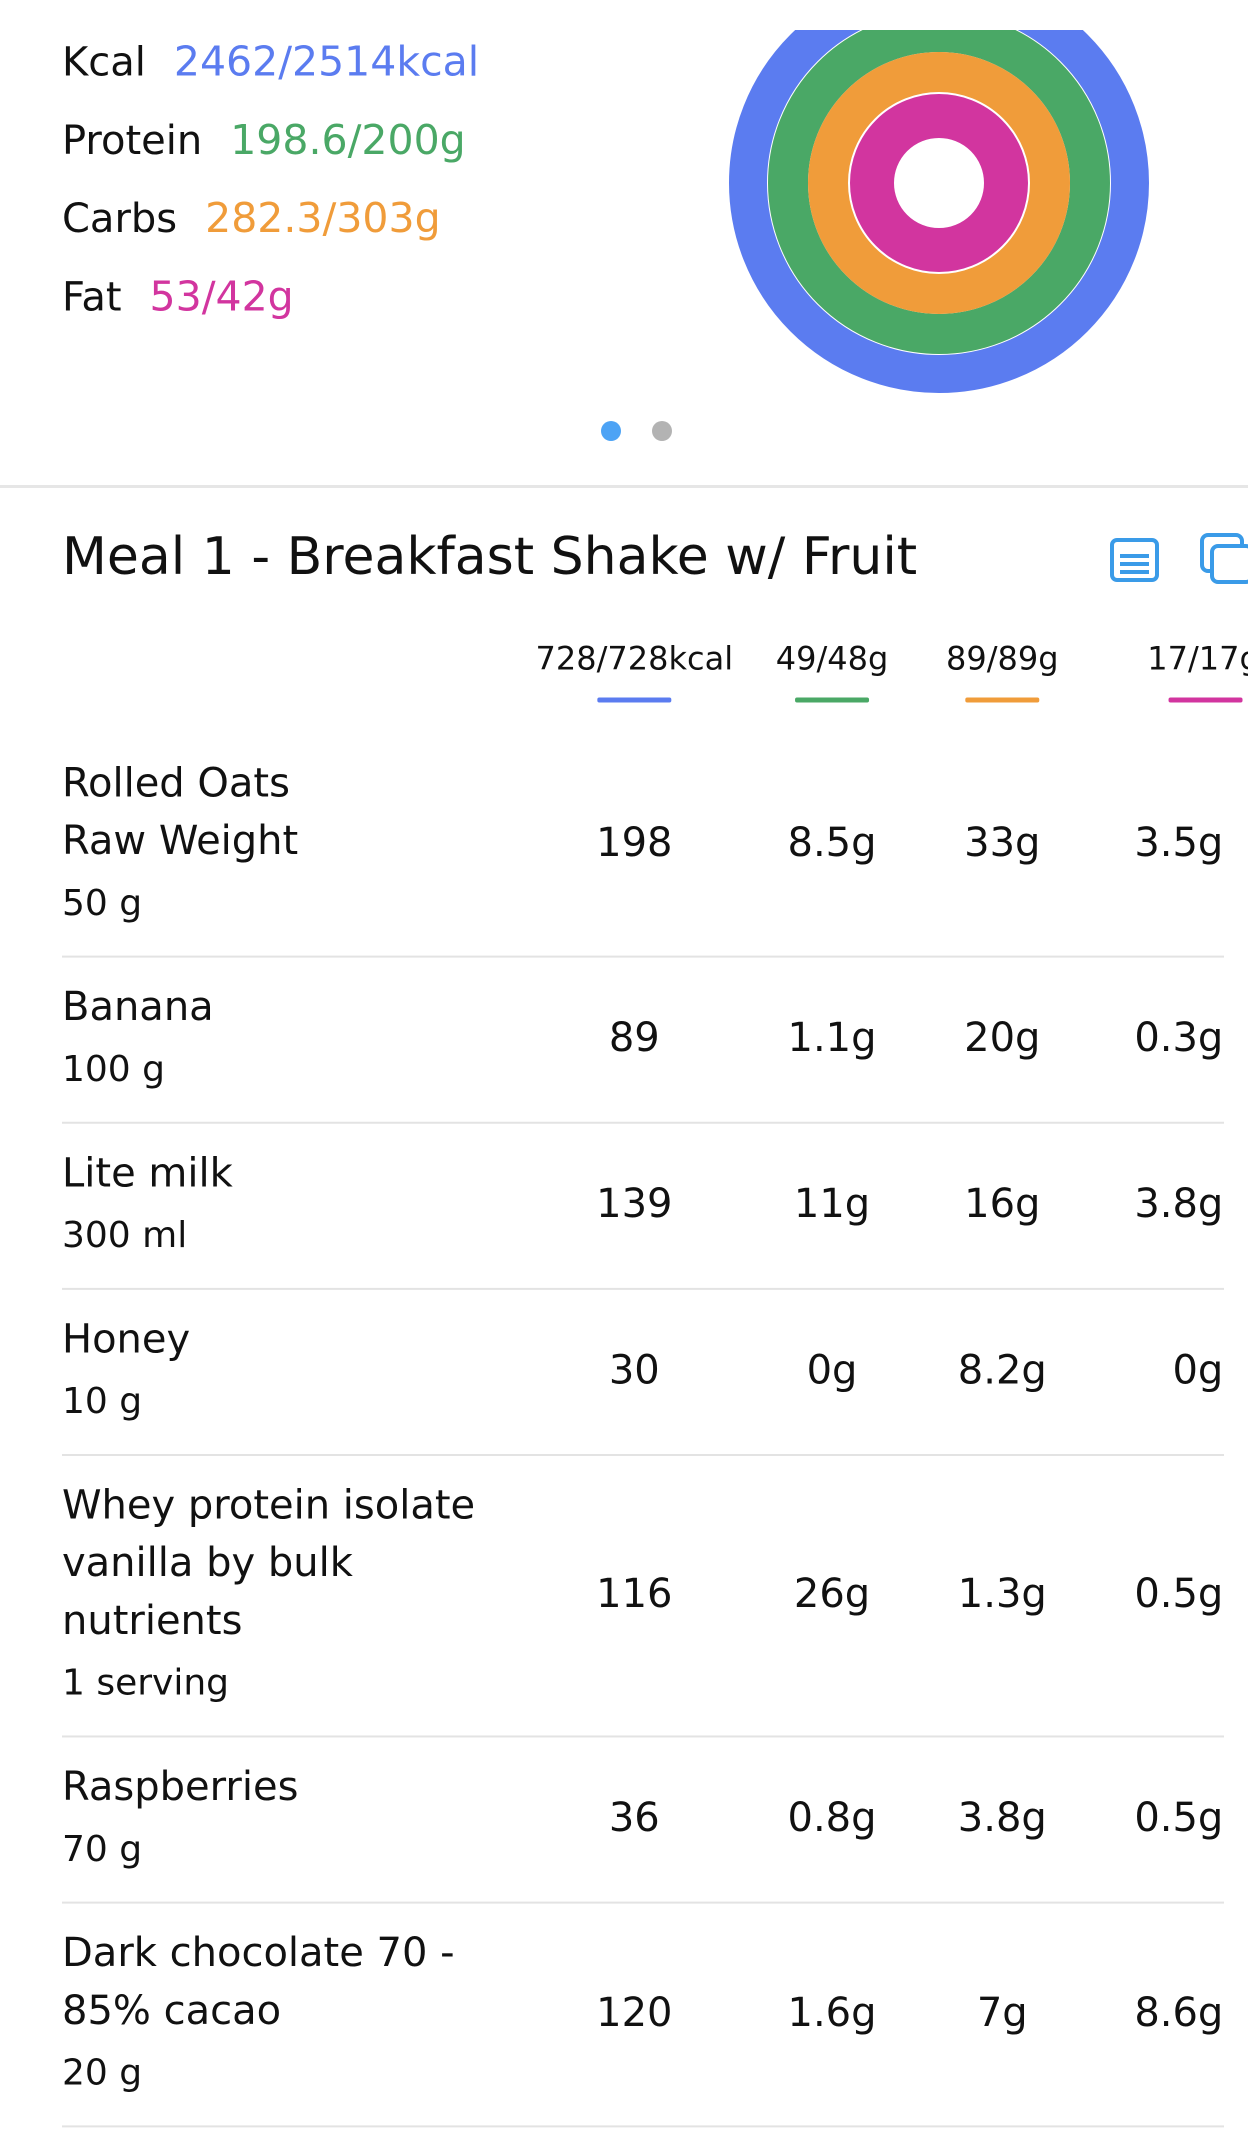 Image resolution: width=1248 pixels, height=2153 pixels. I want to click on macro-value: 2462/2514kcal, so click(326, 62).